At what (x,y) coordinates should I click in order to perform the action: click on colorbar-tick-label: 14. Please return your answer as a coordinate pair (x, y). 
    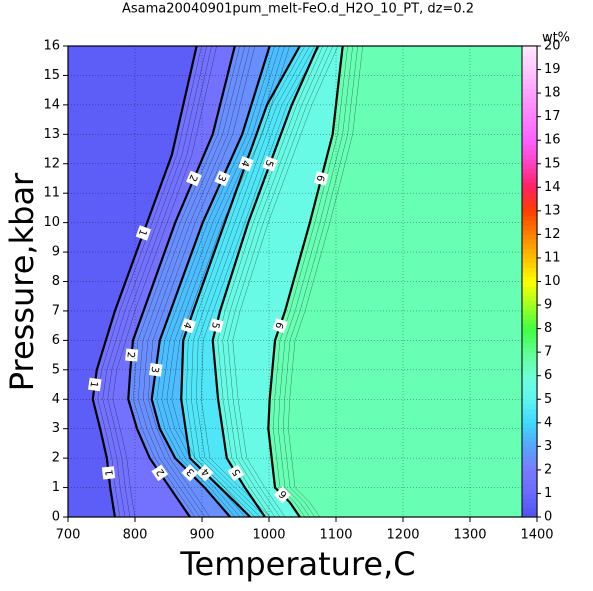
    Looking at the image, I should click on (552, 187).